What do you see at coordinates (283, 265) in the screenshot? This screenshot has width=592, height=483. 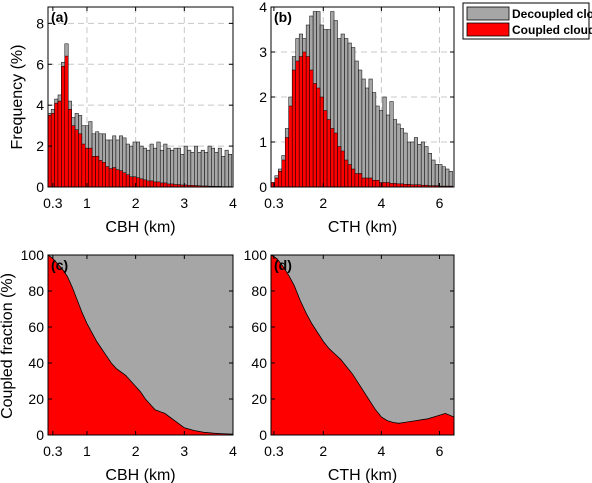 I see `panel-label: (d)` at bounding box center [283, 265].